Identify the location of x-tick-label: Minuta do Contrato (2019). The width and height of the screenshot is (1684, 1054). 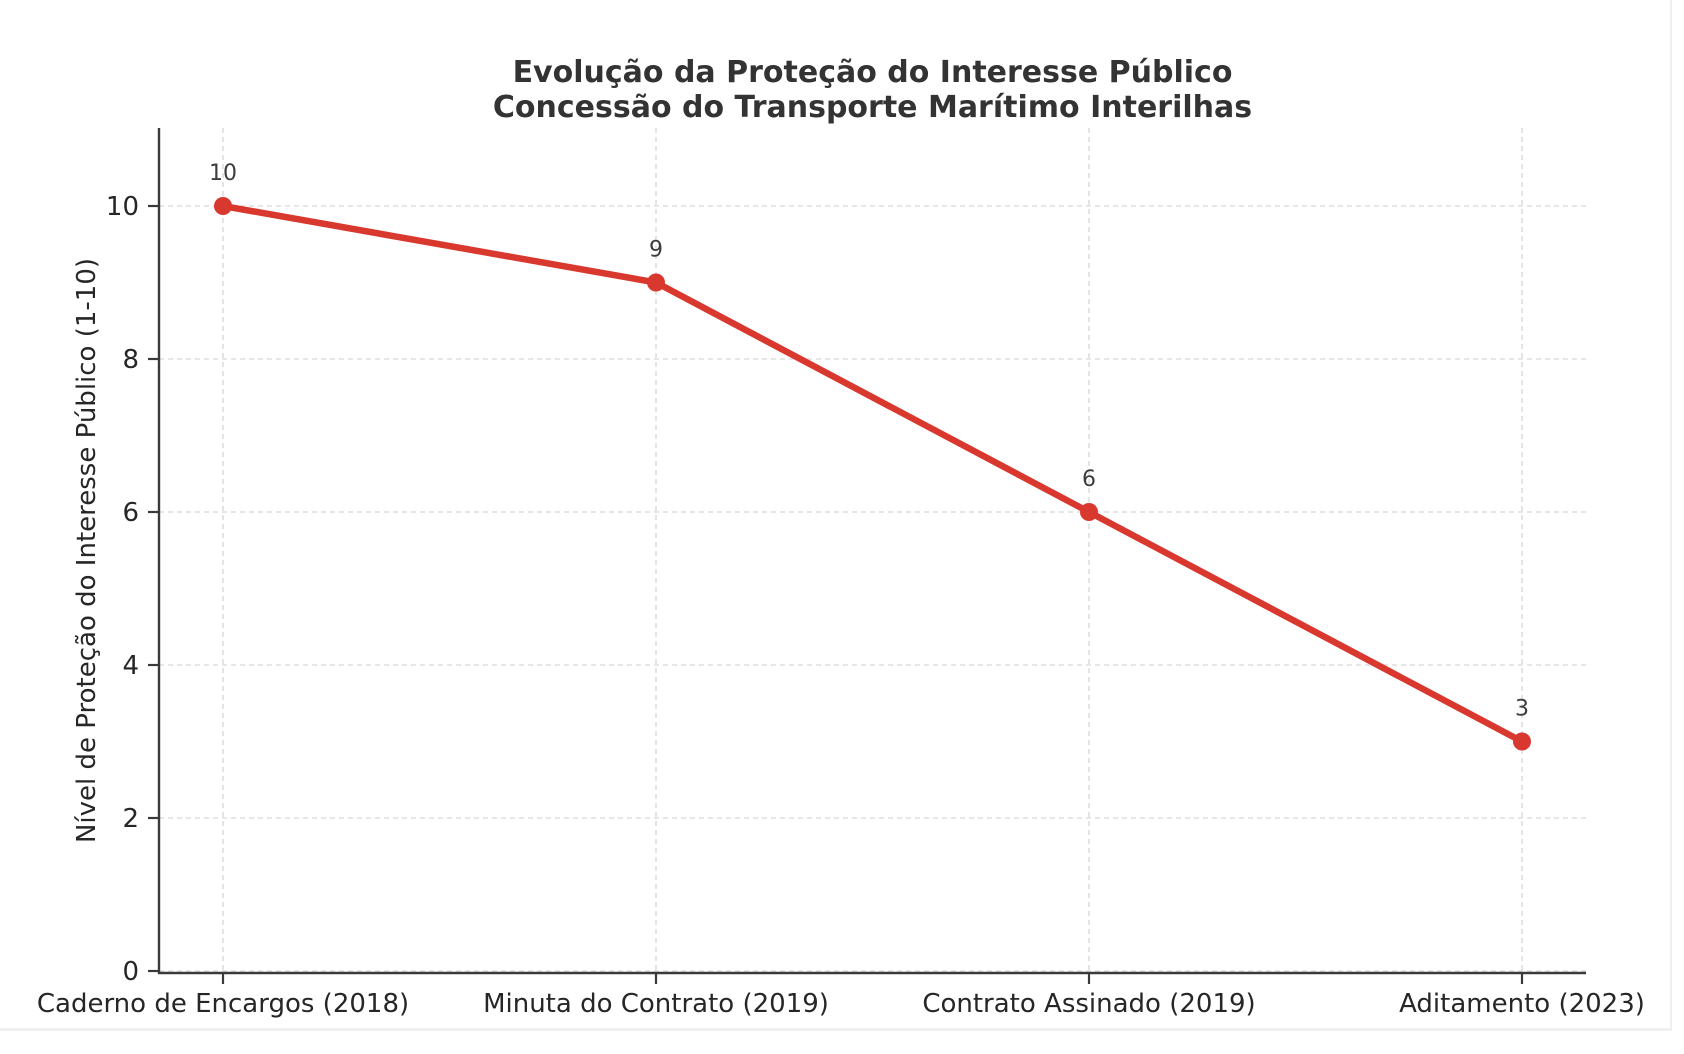
(656, 1004).